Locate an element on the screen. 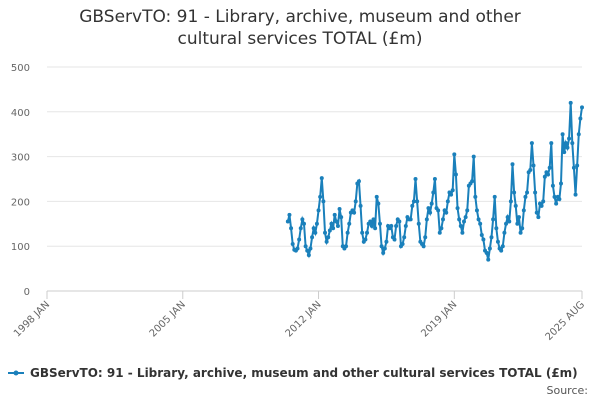  y-tick-label: 0 is located at coordinates (27, 292).